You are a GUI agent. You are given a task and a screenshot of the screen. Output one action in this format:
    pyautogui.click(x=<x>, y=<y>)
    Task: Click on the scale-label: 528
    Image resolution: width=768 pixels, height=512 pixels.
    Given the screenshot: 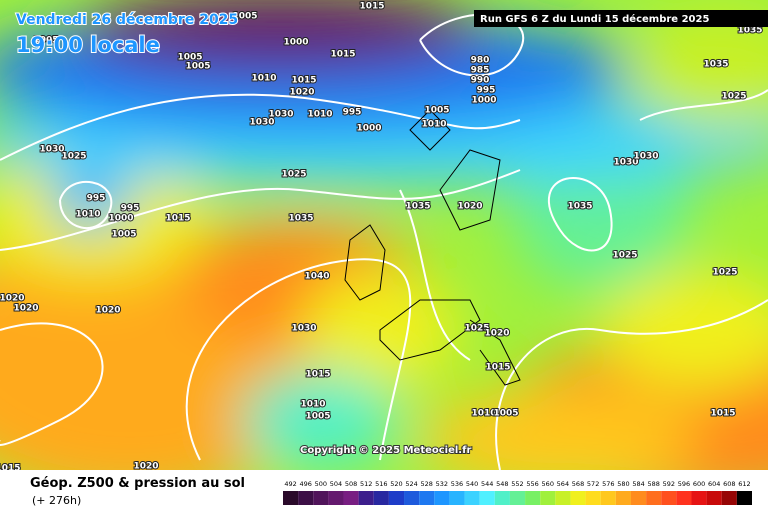 What is the action you would take?
    pyautogui.click(x=427, y=484)
    